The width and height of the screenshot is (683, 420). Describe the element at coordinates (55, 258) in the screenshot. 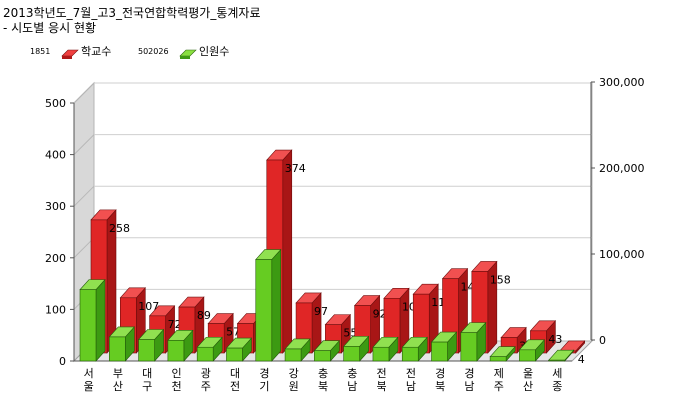

I see `left-axis-tick-label: 200` at that location.